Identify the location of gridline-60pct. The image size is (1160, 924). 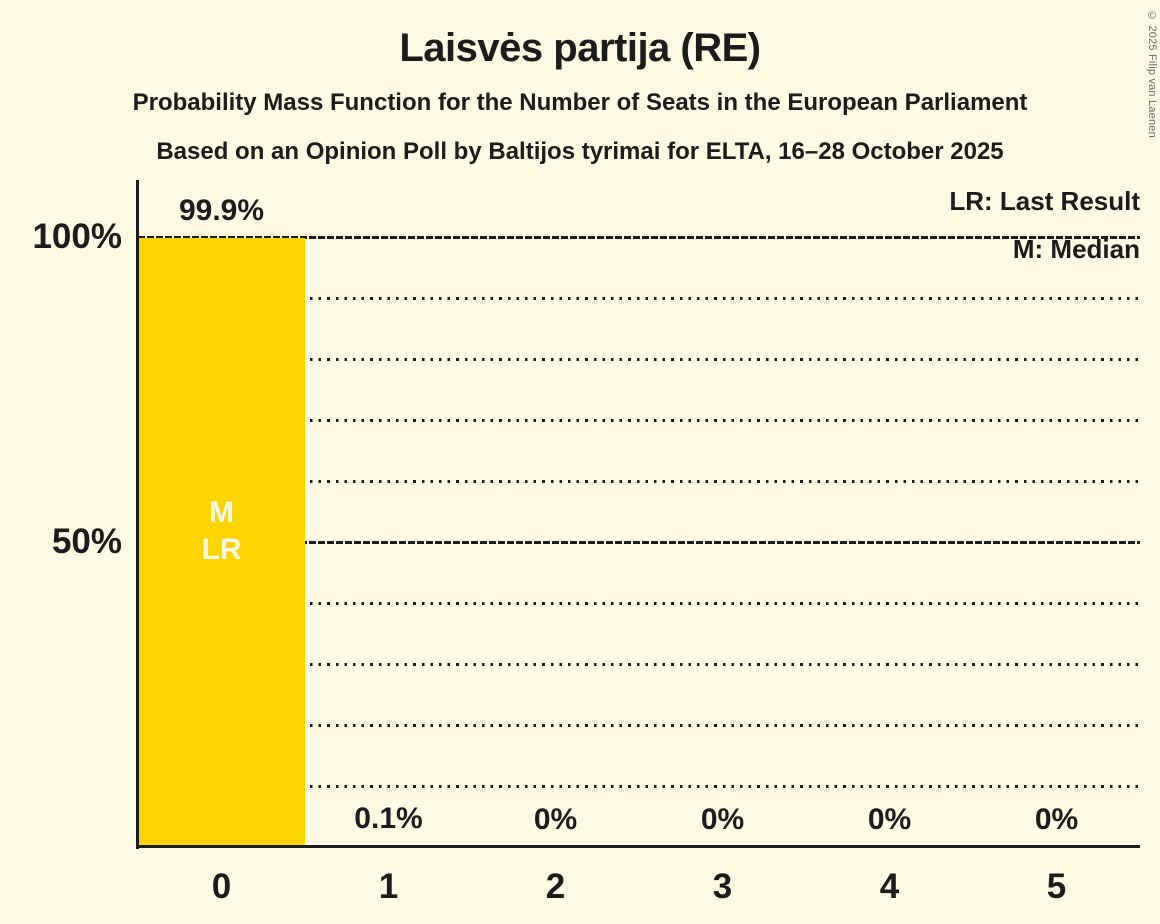
(639, 481).